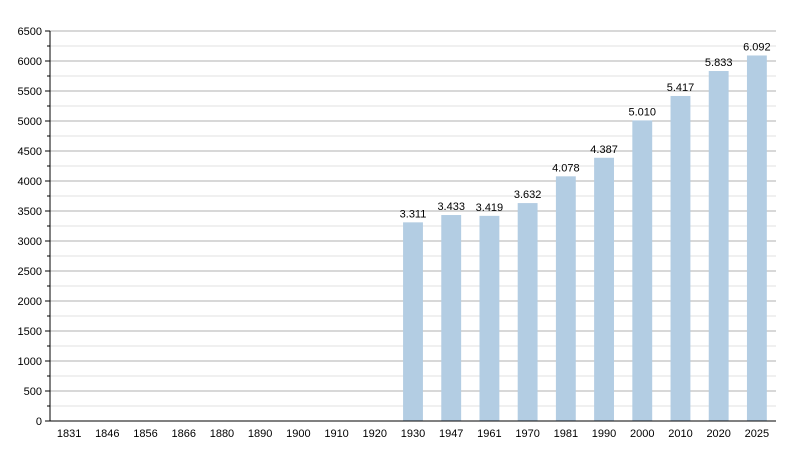 This screenshot has height=450, width=800. What do you see at coordinates (30, 182) in the screenshot?
I see `y-tick-label: 4000` at bounding box center [30, 182].